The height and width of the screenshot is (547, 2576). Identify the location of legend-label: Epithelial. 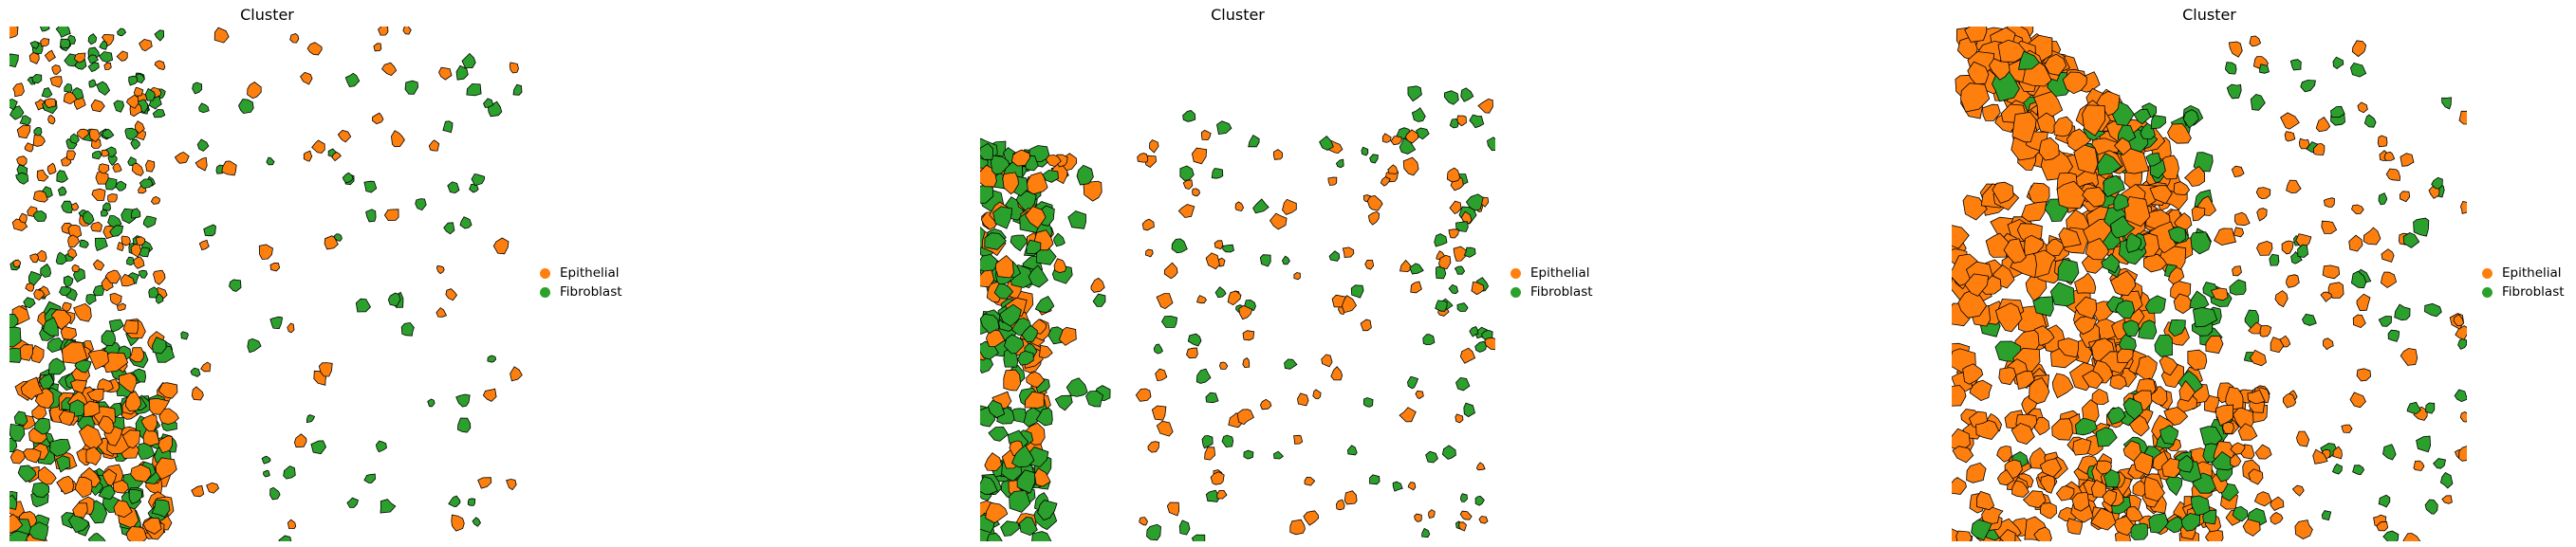
(590, 273).